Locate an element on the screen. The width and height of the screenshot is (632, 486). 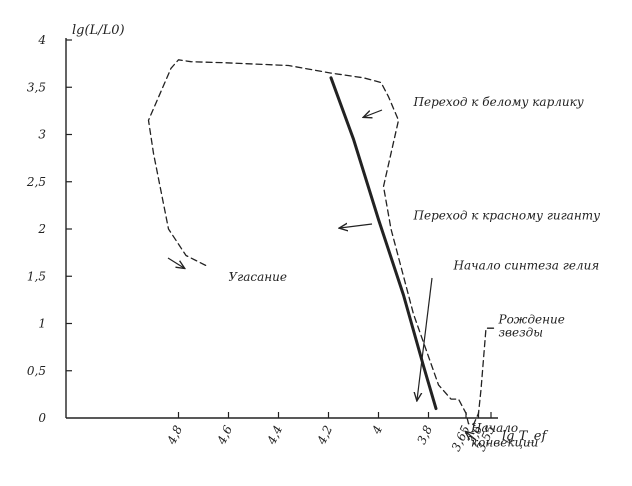
annotation-label: Переход к белому карлику is located at coordinates (498, 102).